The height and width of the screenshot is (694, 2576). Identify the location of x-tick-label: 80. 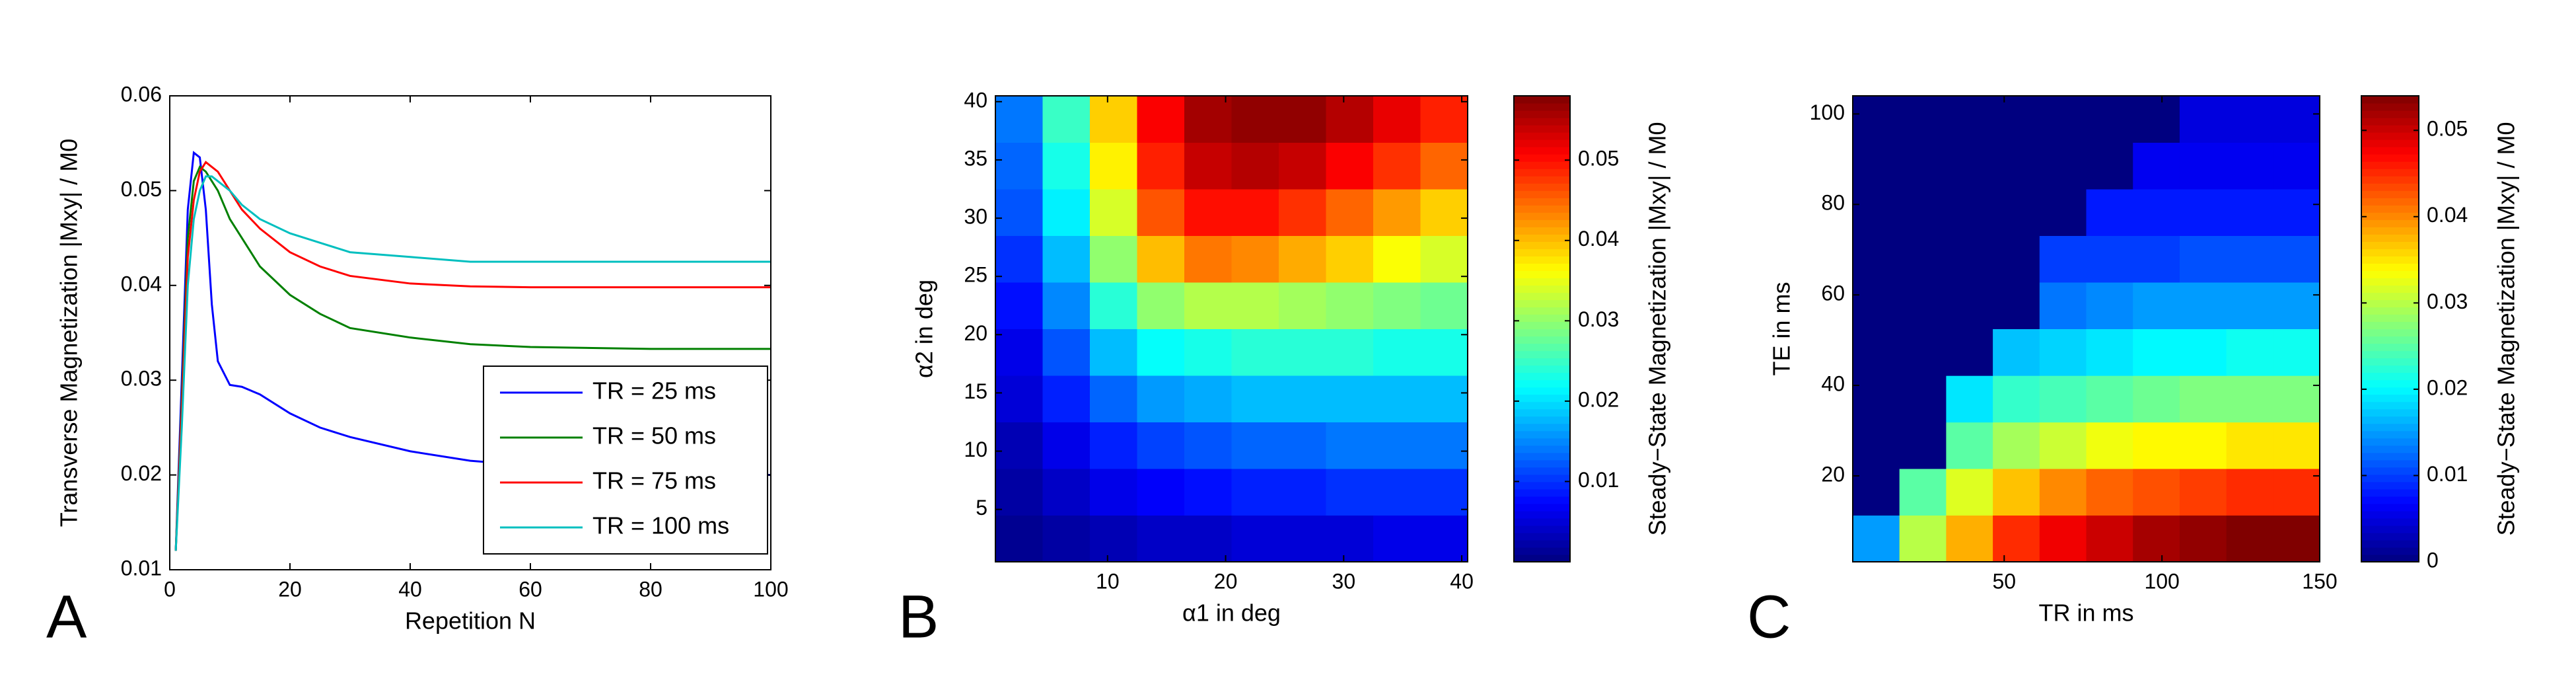
(650, 589).